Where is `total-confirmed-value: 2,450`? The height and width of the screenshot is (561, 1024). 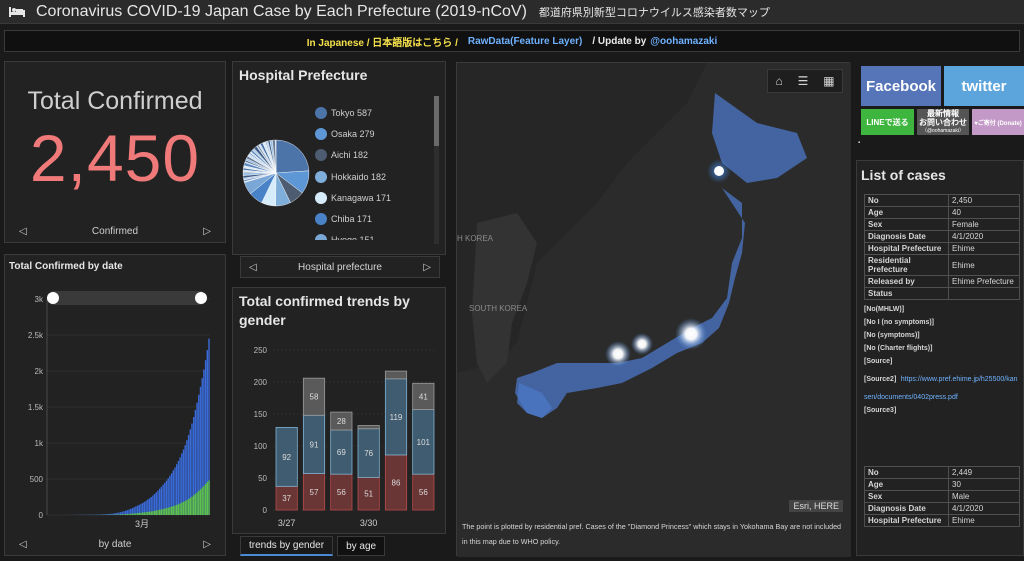 total-confirmed-value: 2,450 is located at coordinates (115, 158).